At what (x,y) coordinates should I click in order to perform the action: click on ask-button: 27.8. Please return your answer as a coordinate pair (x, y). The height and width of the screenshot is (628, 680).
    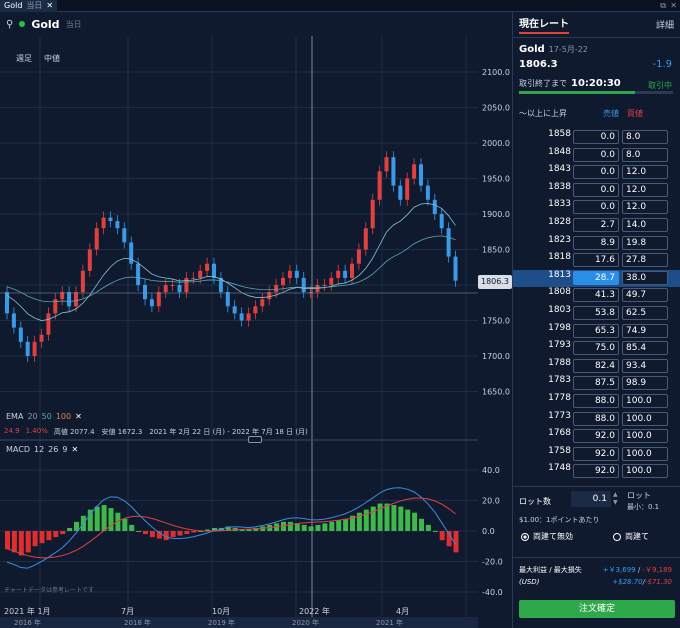
    Looking at the image, I should click on (645, 260).